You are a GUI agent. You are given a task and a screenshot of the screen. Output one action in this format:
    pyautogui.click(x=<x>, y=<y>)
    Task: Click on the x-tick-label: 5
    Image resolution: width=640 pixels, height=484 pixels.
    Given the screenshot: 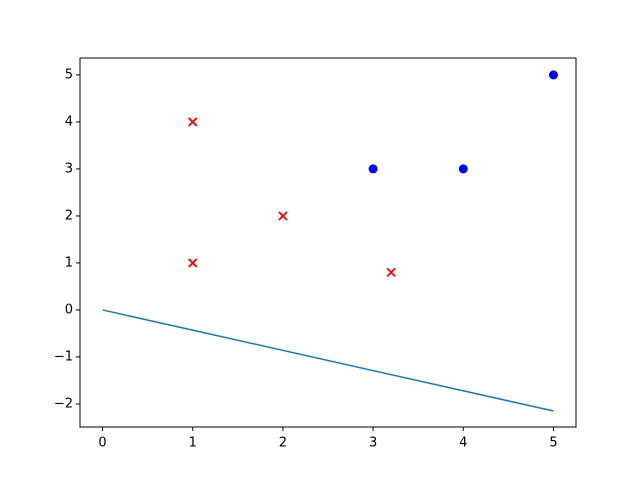 What is the action you would take?
    pyautogui.click(x=553, y=443)
    